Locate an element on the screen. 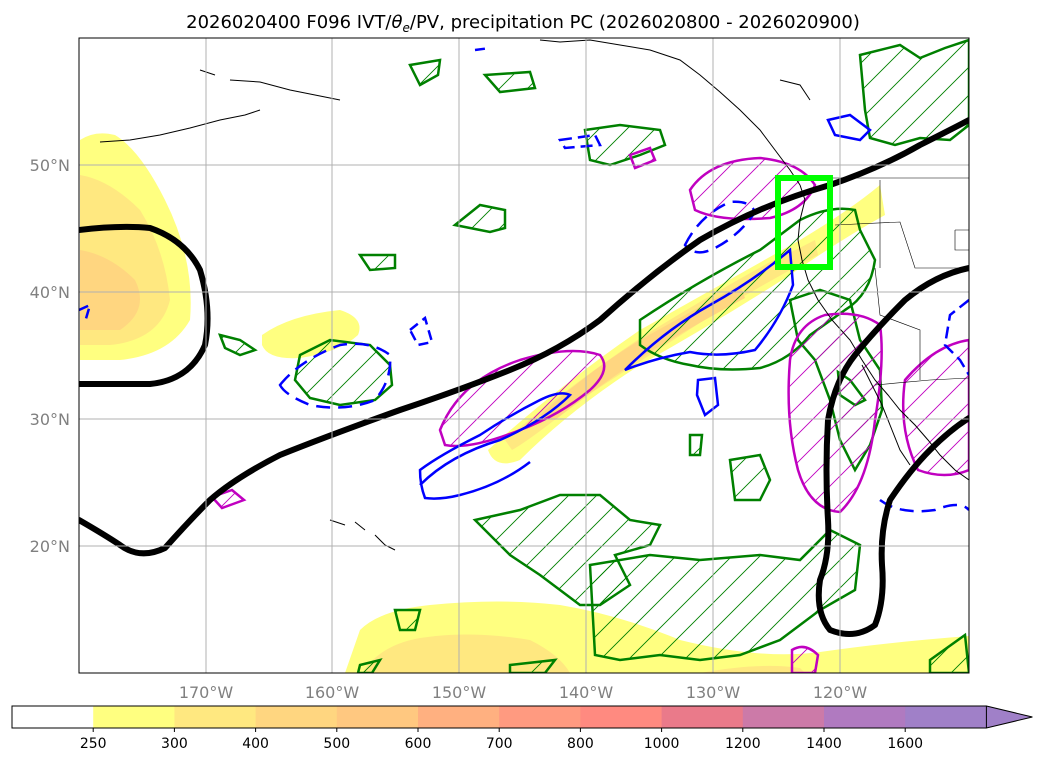 The height and width of the screenshot is (767, 1047). colorbar-label: 1600 is located at coordinates (905, 744).